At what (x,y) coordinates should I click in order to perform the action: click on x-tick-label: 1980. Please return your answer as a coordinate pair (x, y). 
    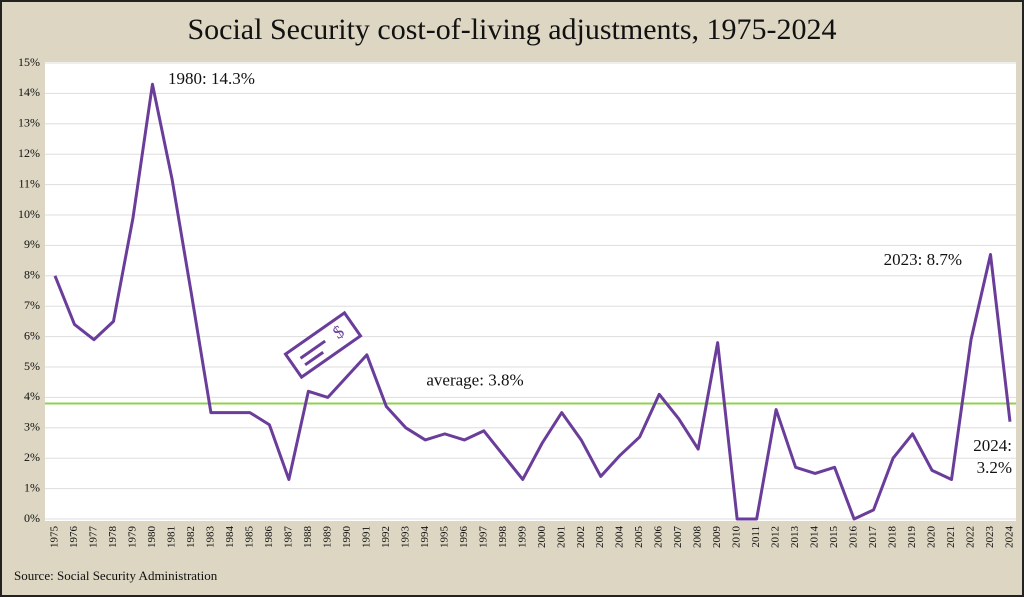
    Looking at the image, I should click on (152, 537).